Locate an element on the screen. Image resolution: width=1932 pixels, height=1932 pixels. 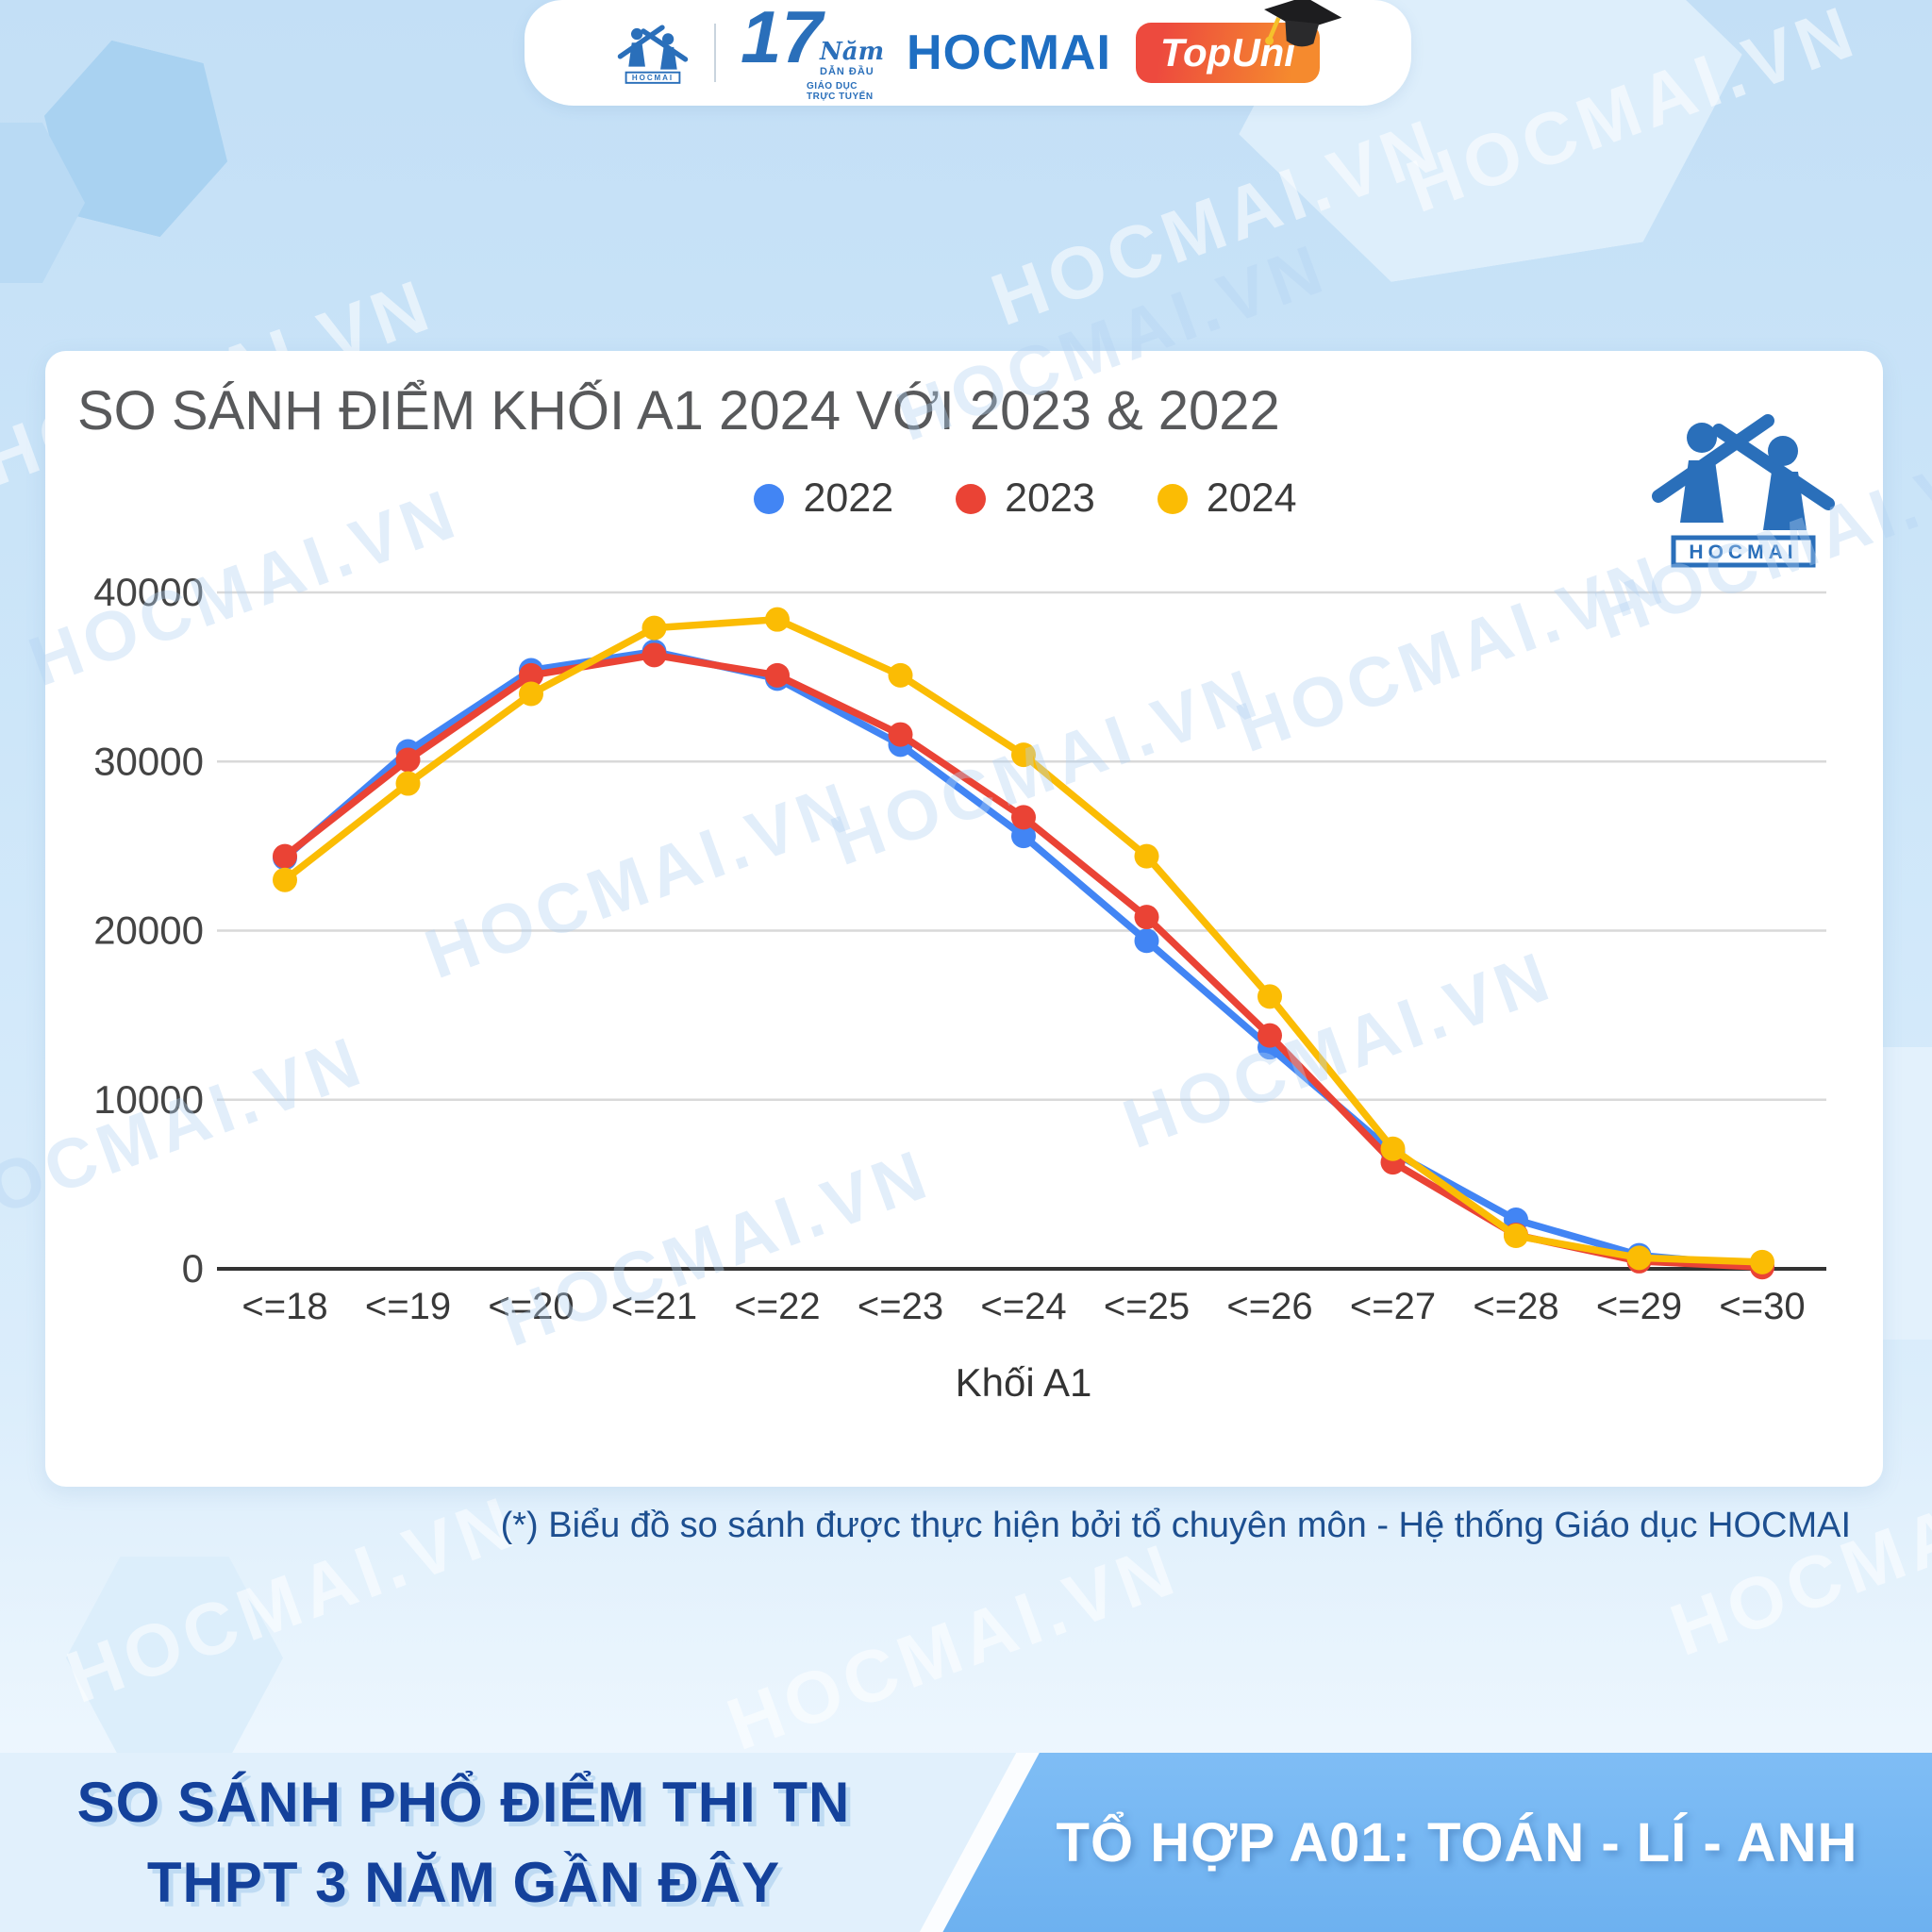
x-tick-label: <=28 is located at coordinates (1515, 1307).